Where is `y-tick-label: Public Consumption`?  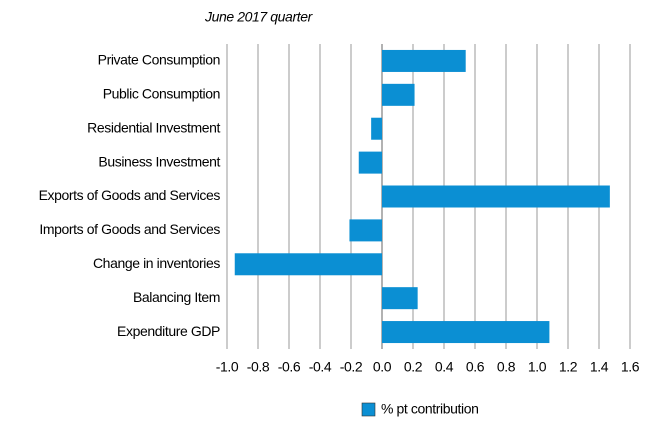 y-tick-label: Public Consumption is located at coordinates (161, 94).